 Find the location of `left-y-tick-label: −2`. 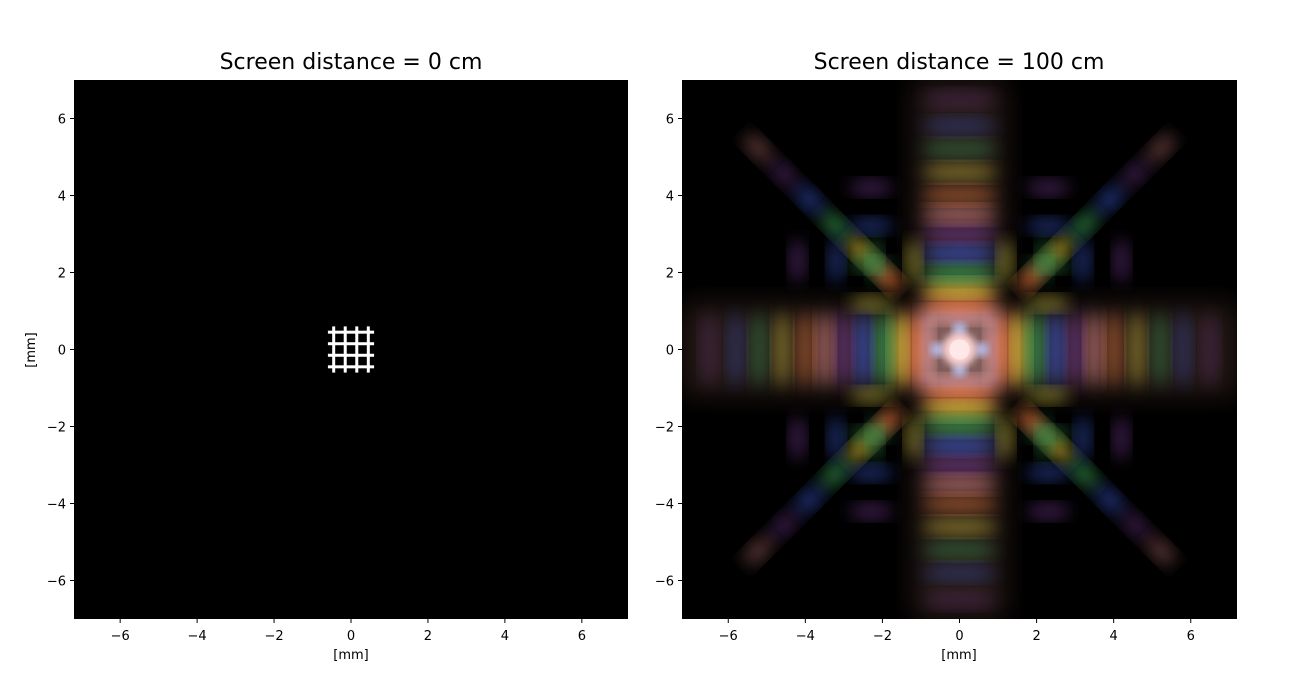

left-y-tick-label: −2 is located at coordinates (56, 428).